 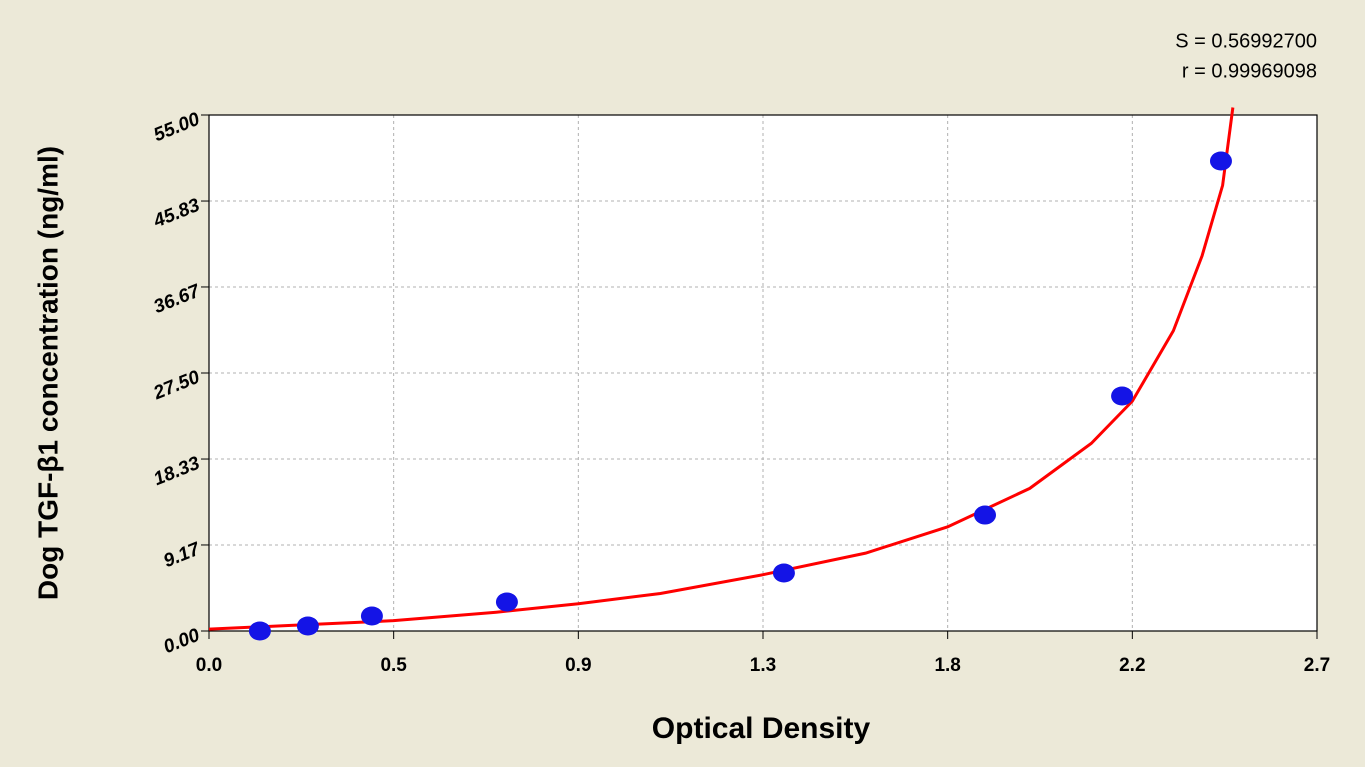 I want to click on x-tick-label: 0.5, so click(x=393, y=665).